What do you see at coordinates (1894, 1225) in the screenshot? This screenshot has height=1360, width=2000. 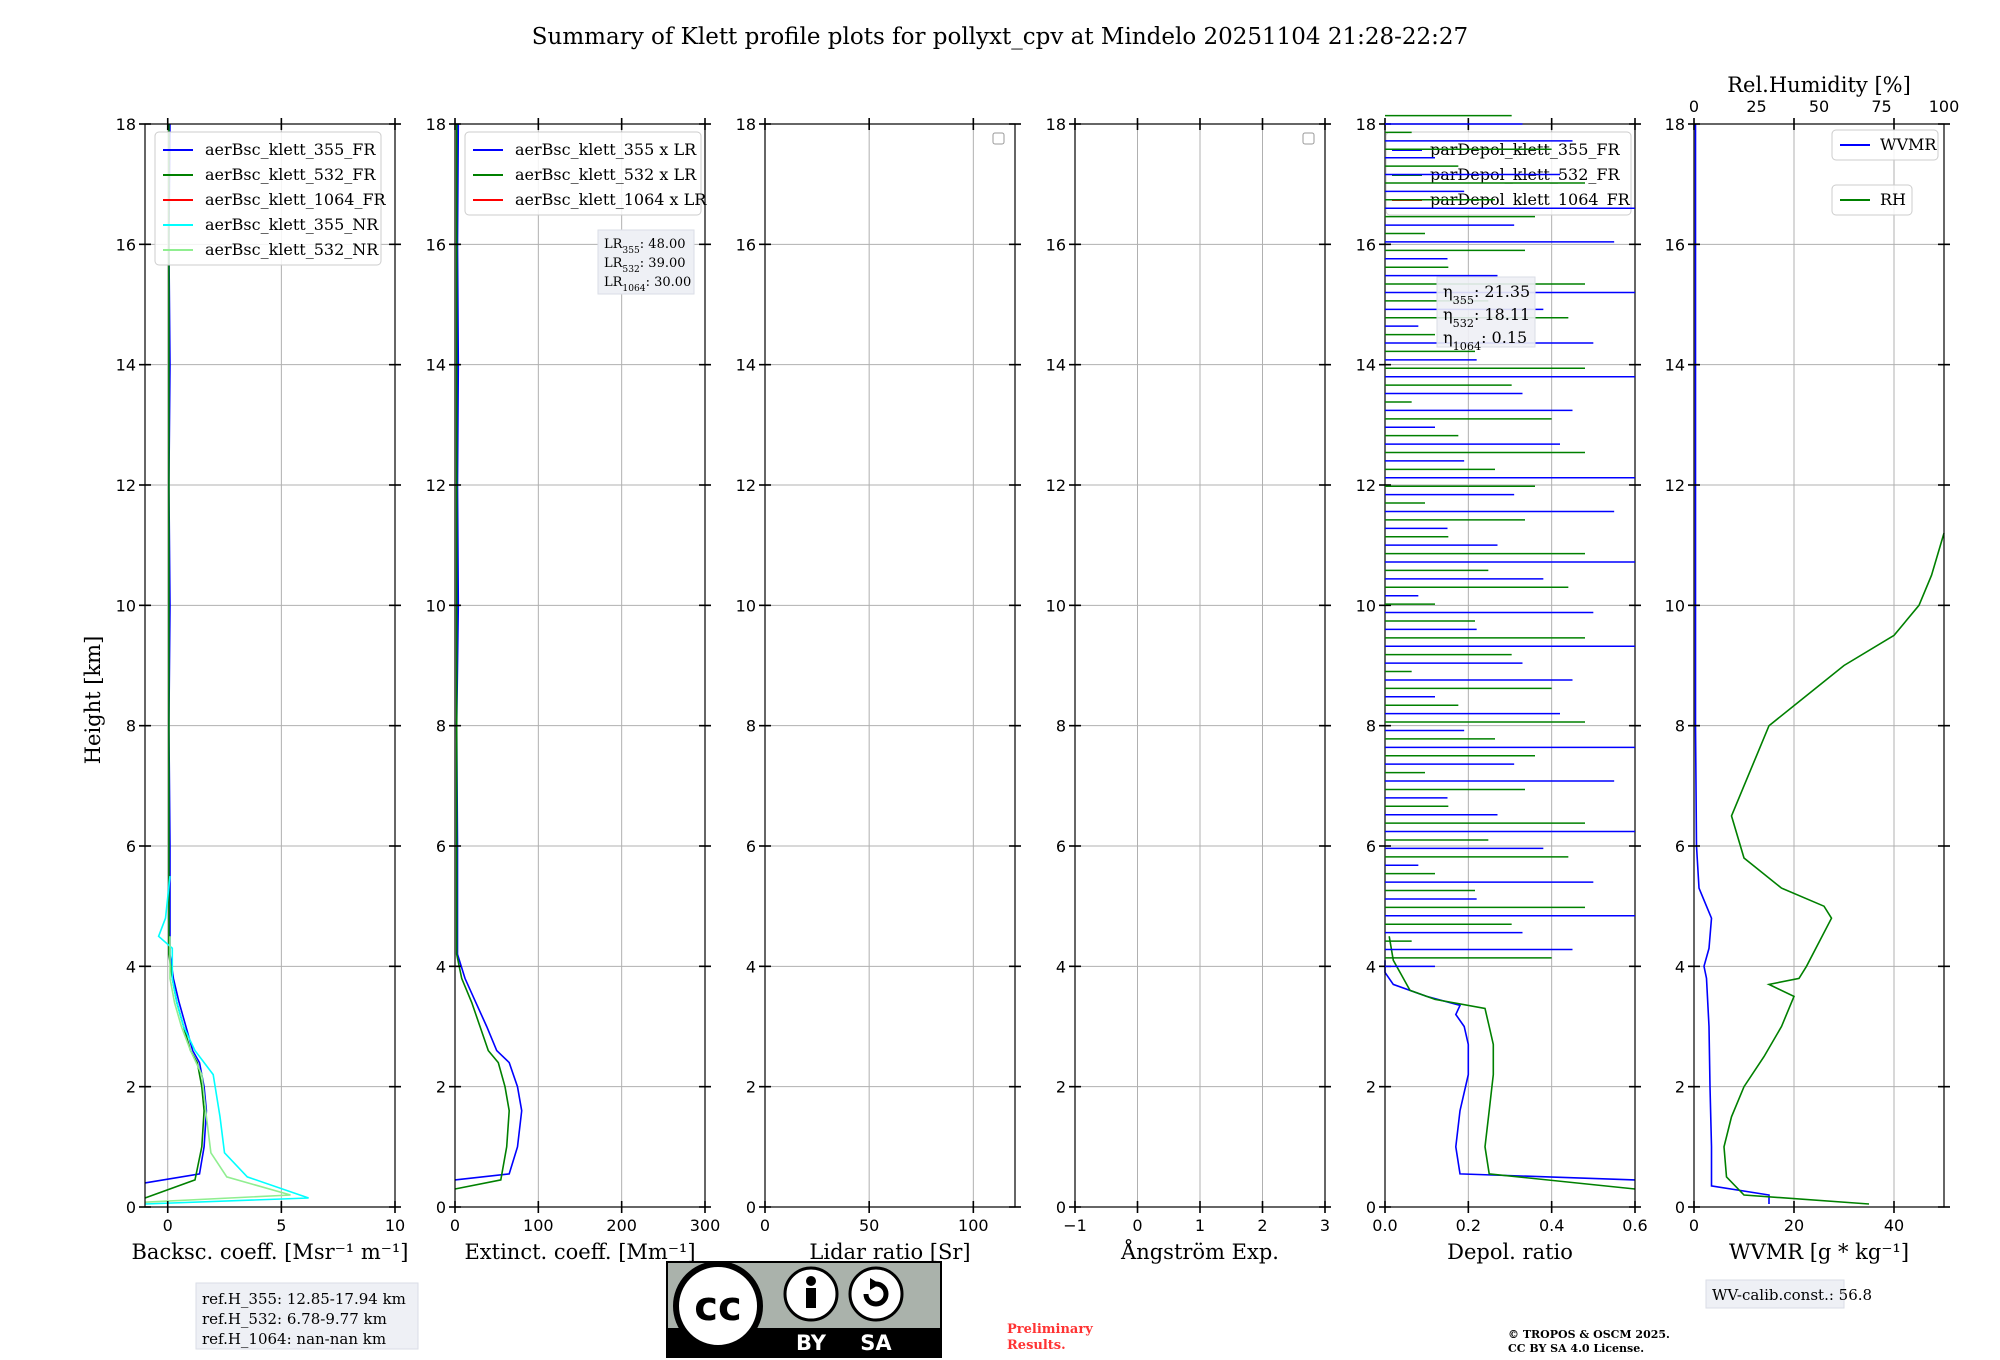 I see `x-tick-label: 40` at bounding box center [1894, 1225].